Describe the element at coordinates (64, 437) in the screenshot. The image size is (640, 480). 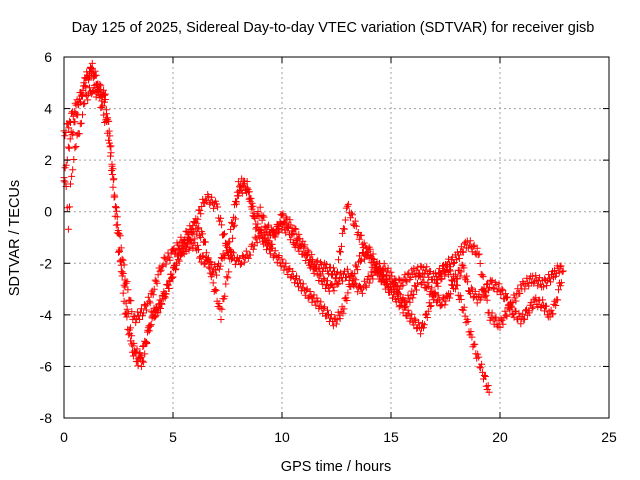
I see `x-tick-label: 0` at that location.